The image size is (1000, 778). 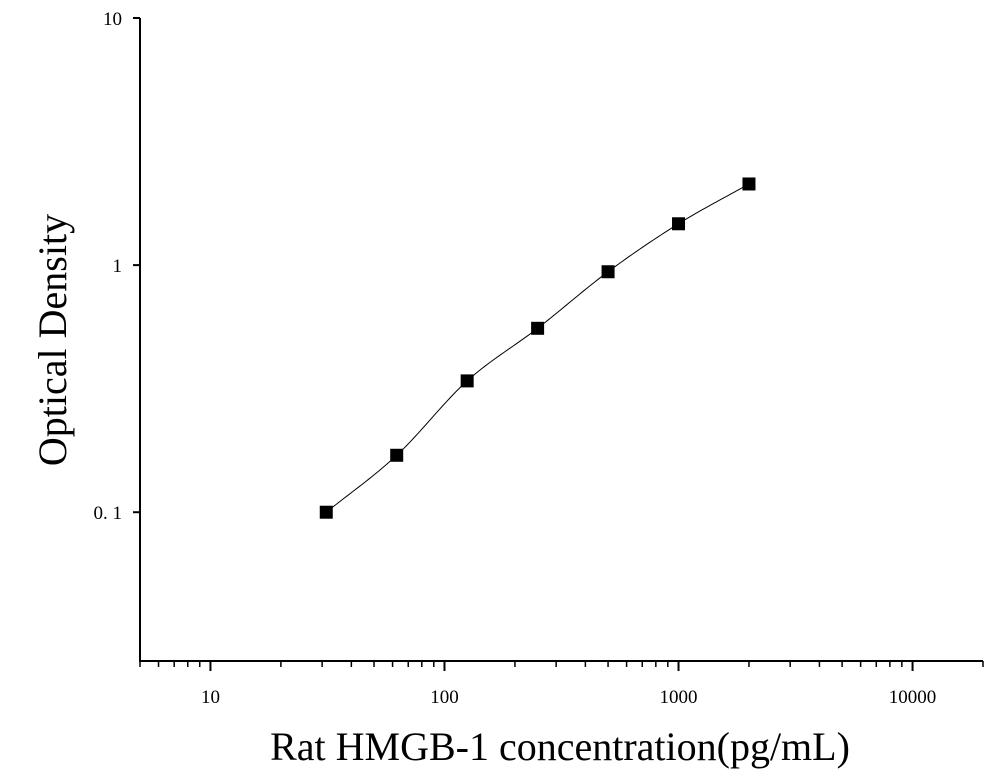 What do you see at coordinates (444, 697) in the screenshot?
I see `x-tick-label: 100` at bounding box center [444, 697].